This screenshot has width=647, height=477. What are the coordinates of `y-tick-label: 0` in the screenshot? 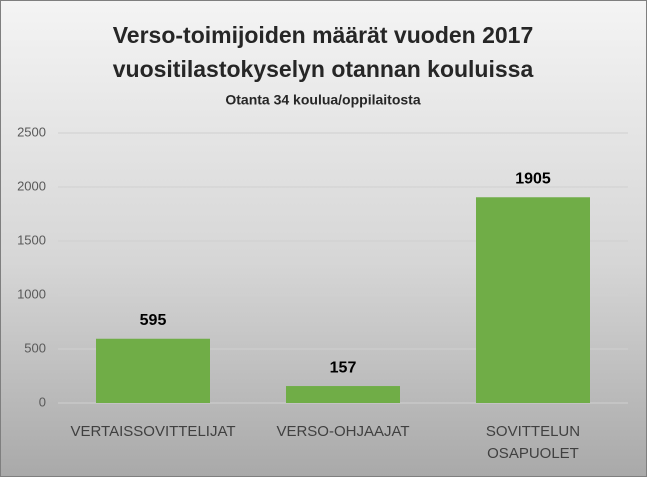 It's located at (42, 401).